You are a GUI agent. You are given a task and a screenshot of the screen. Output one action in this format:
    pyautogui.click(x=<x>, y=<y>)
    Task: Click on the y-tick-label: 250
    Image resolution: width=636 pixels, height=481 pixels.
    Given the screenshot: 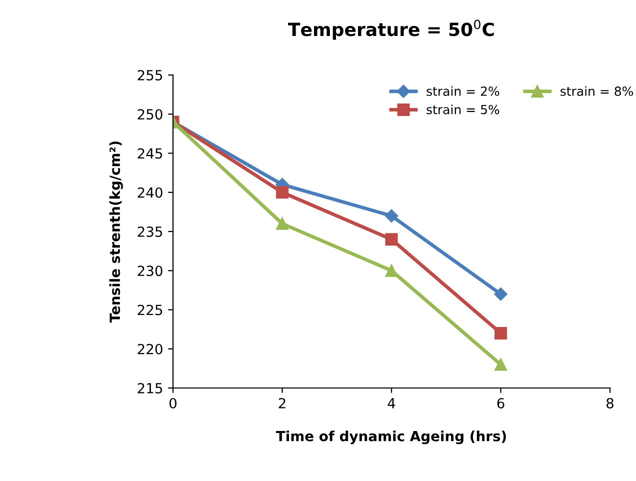 What is the action you would take?
    pyautogui.click(x=150, y=114)
    